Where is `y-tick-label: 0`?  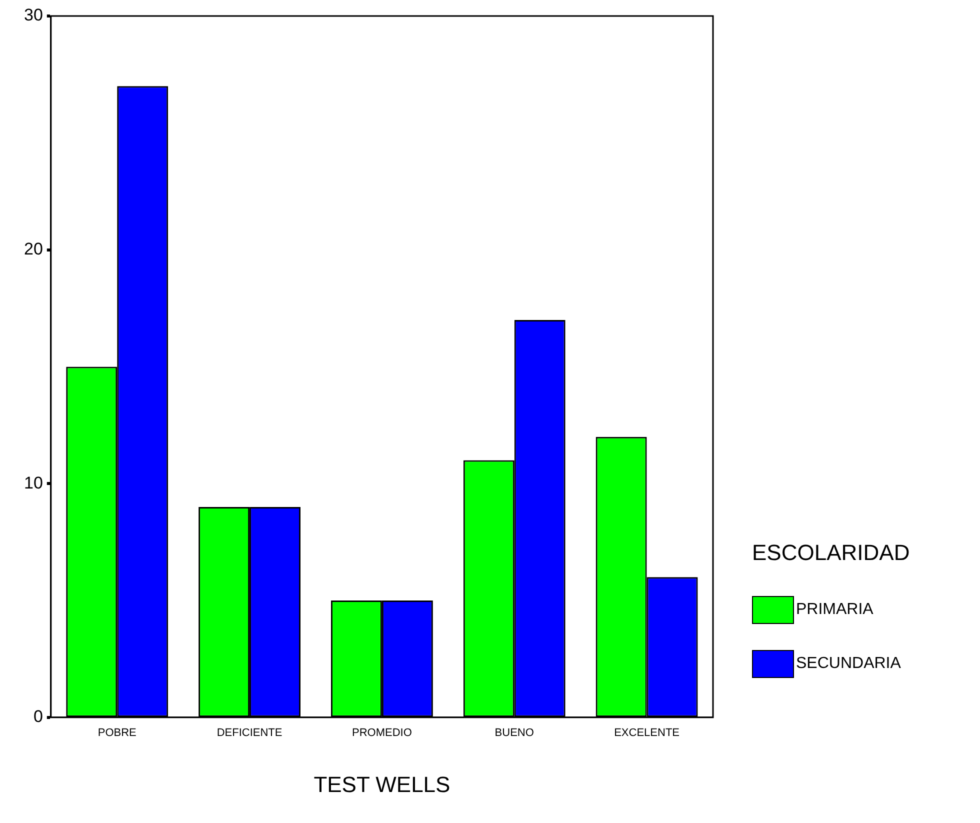 y-tick-label: 0 is located at coordinates (38, 716).